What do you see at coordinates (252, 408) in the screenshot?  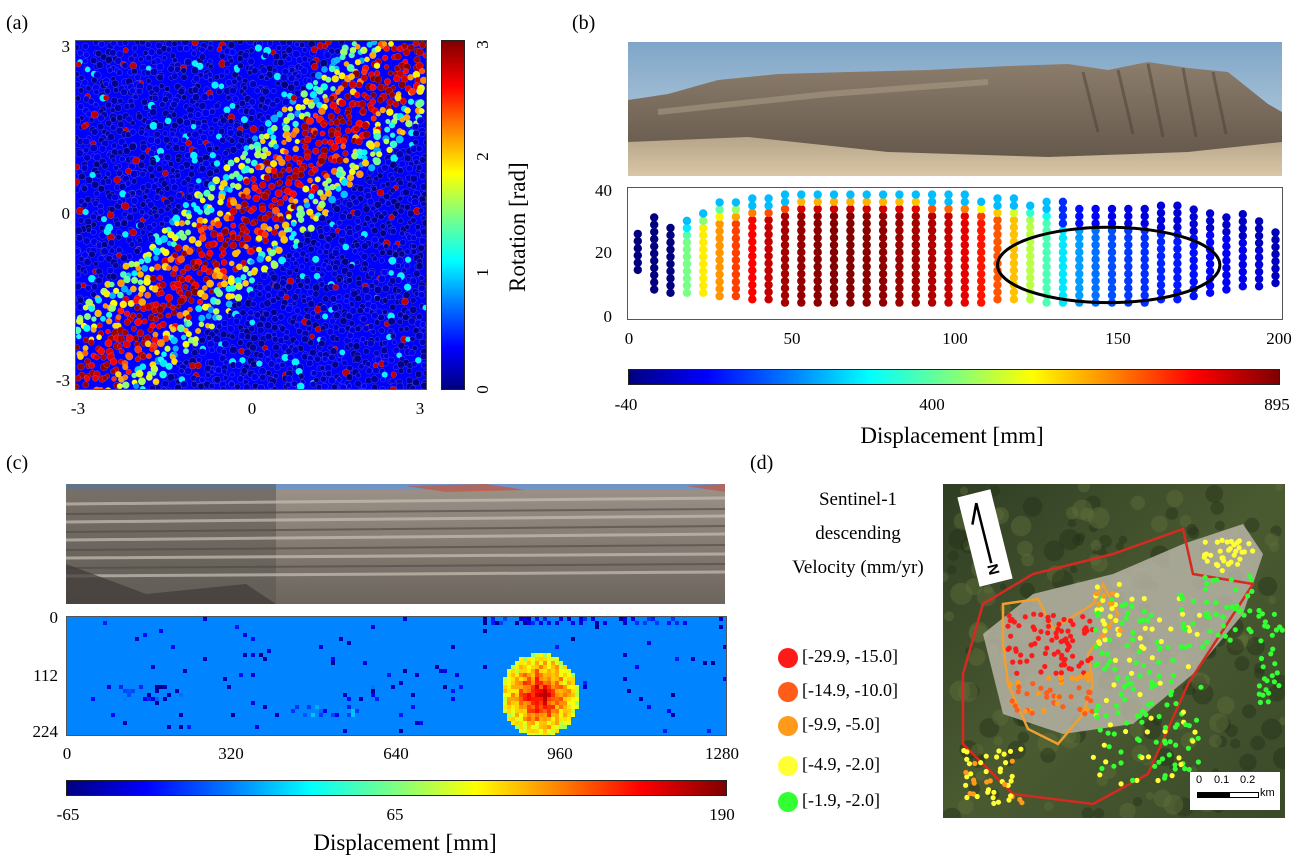 I see `a-x-tick-mid: 0` at bounding box center [252, 408].